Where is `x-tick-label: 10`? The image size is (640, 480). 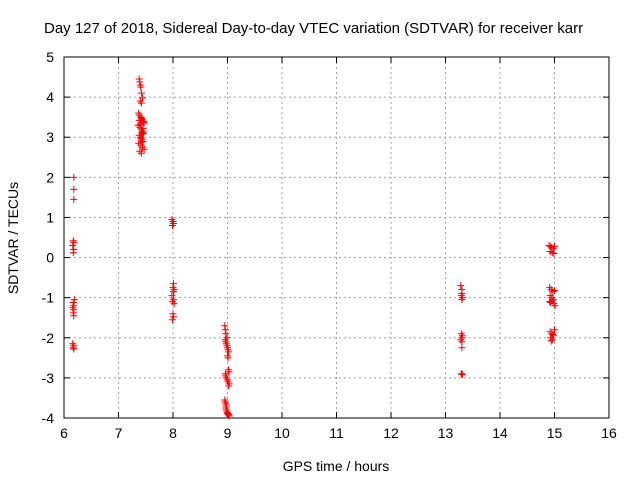
x-tick-label: 10 is located at coordinates (282, 433).